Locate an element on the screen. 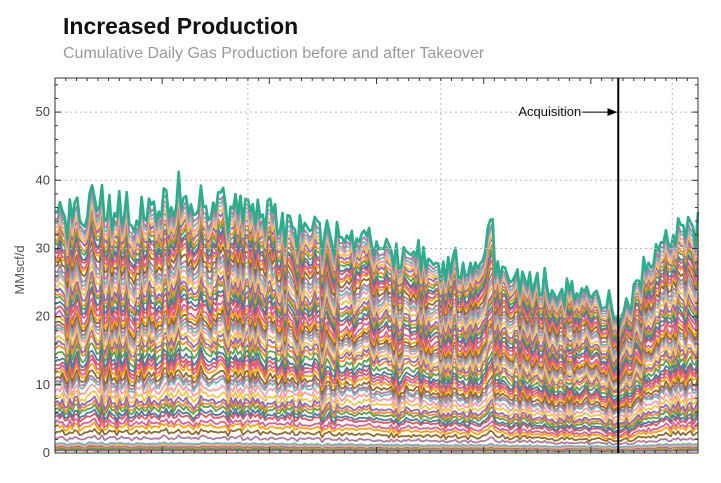  y-tick-label: 40 is located at coordinates (43, 179).